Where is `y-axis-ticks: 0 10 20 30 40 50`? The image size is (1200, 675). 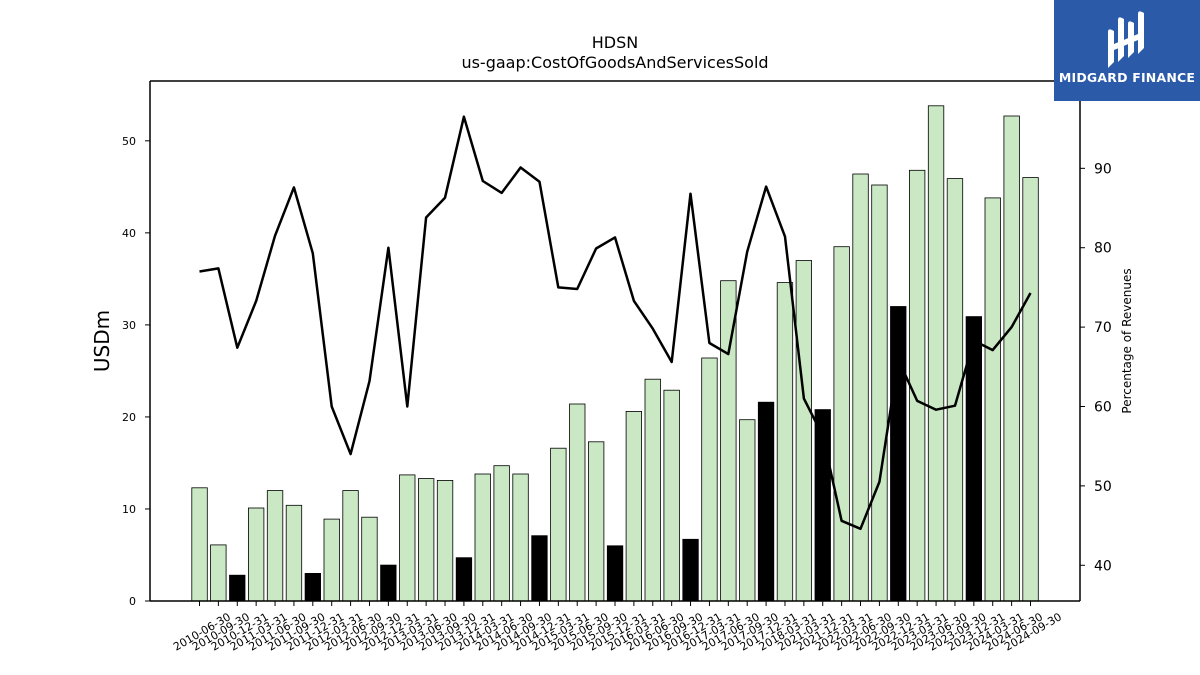 y-axis-ticks: 0 10 20 30 40 50 is located at coordinates (136, 371).